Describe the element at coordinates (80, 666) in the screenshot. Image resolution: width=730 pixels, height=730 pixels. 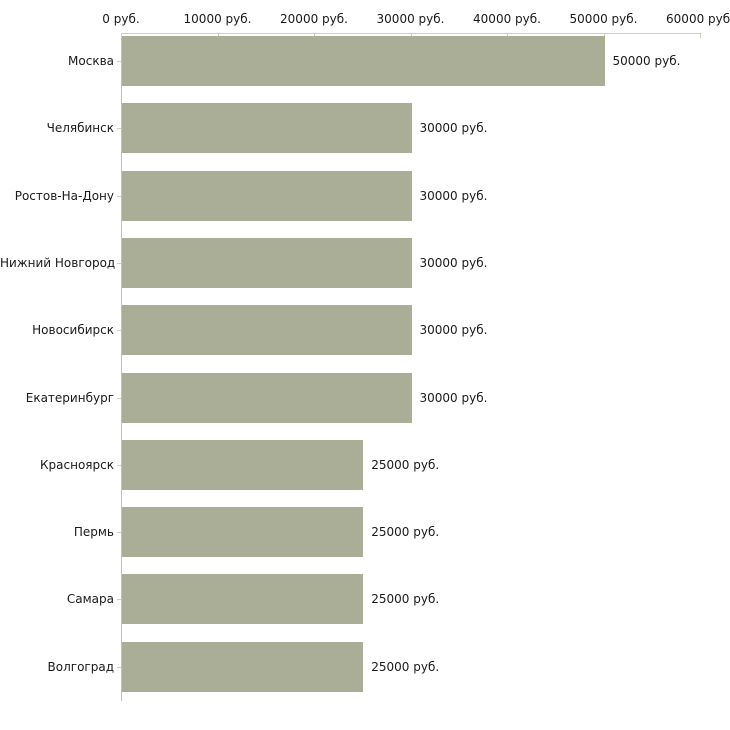
I see `category-label: Волгоград` at that location.